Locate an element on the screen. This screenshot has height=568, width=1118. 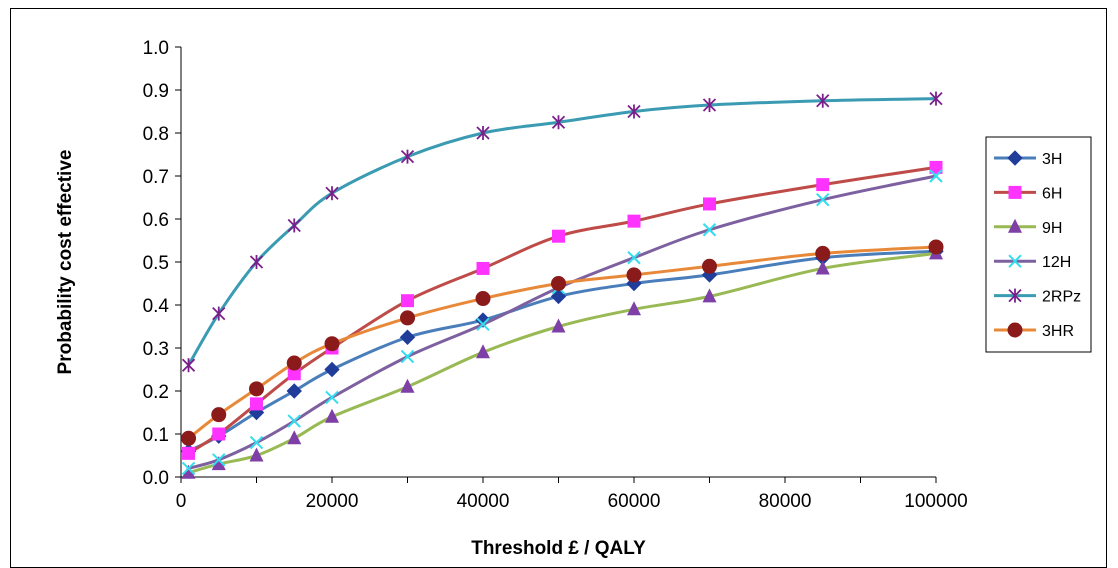
y-tick-label: 1.0 is located at coordinates (156, 48).